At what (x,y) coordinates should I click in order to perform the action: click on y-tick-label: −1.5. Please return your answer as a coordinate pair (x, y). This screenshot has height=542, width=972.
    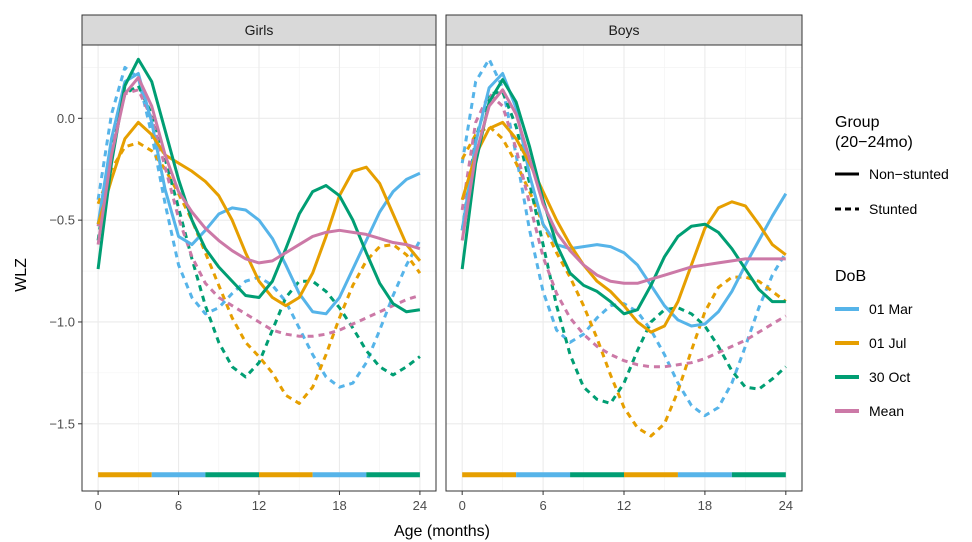
    Looking at the image, I should click on (62, 423).